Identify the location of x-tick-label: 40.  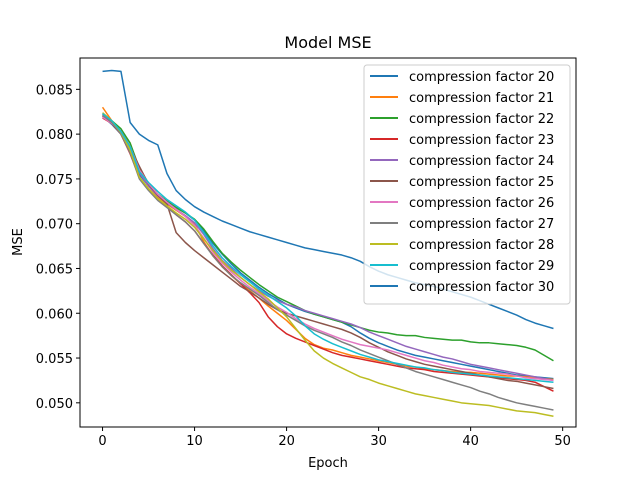
(470, 441).